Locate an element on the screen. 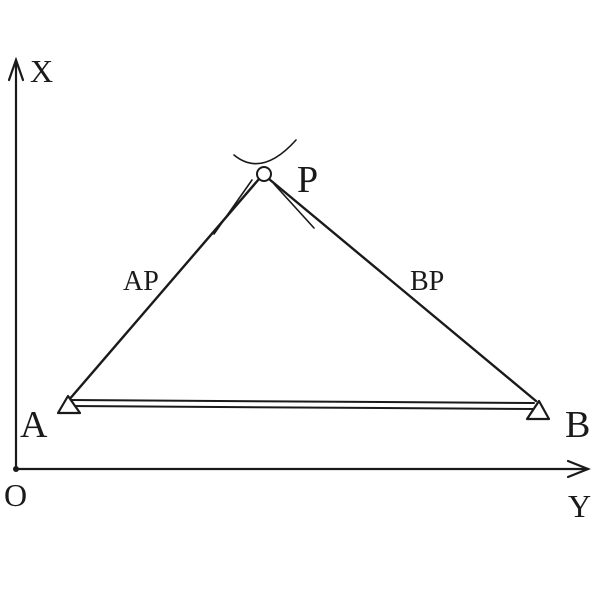  line-bp-label: BP is located at coordinates (427, 281).